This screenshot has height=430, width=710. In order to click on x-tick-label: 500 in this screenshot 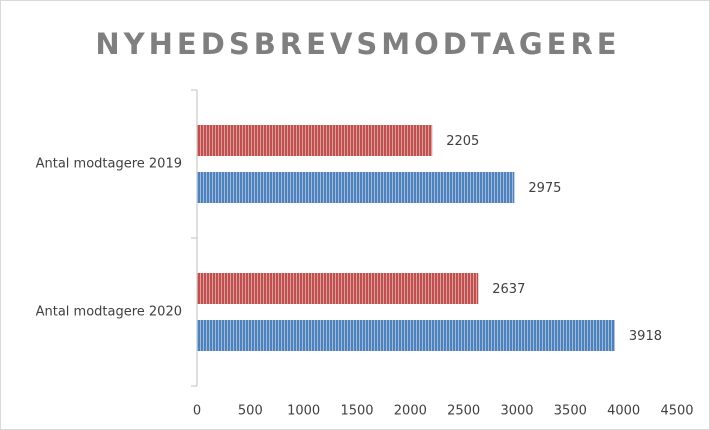, I will do `click(250, 411)`.